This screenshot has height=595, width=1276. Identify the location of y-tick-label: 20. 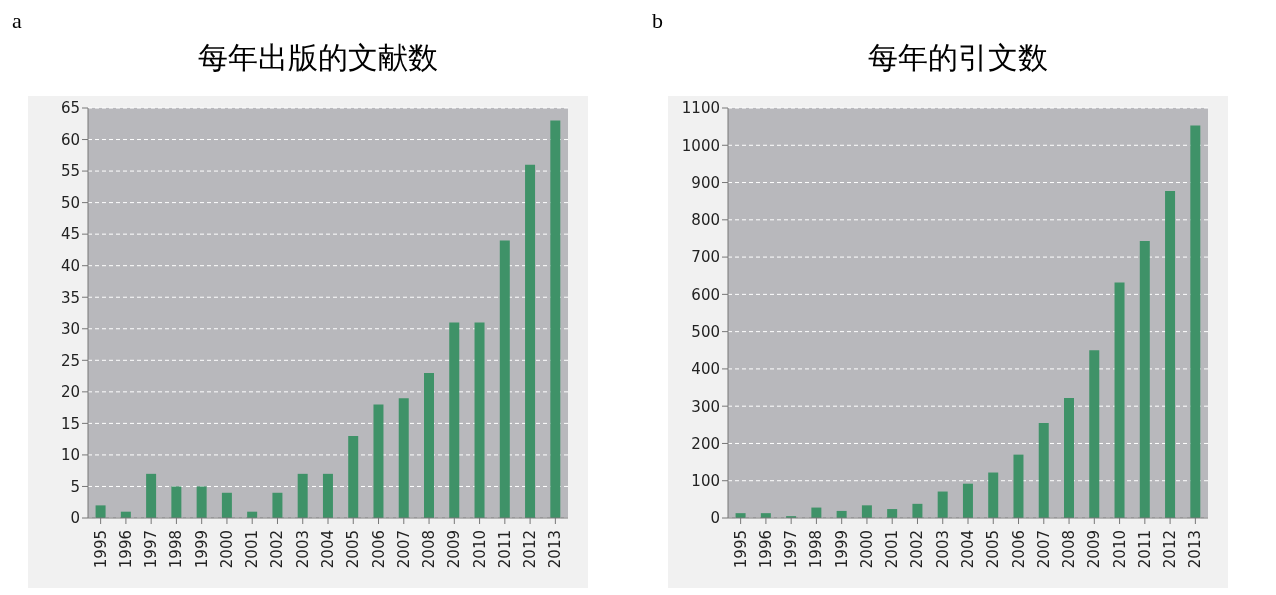
(70, 392).